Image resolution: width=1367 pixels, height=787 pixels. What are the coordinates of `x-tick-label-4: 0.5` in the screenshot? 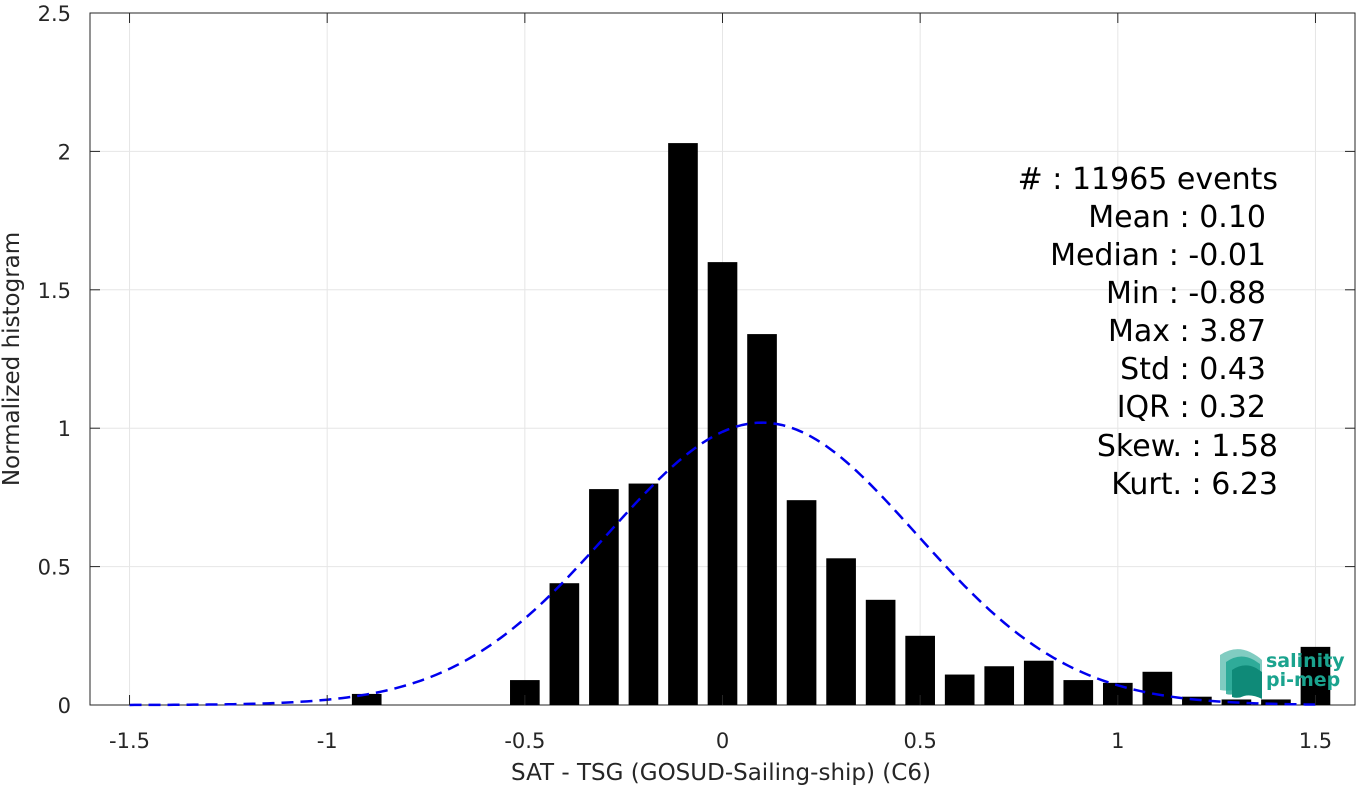 It's located at (919, 741).